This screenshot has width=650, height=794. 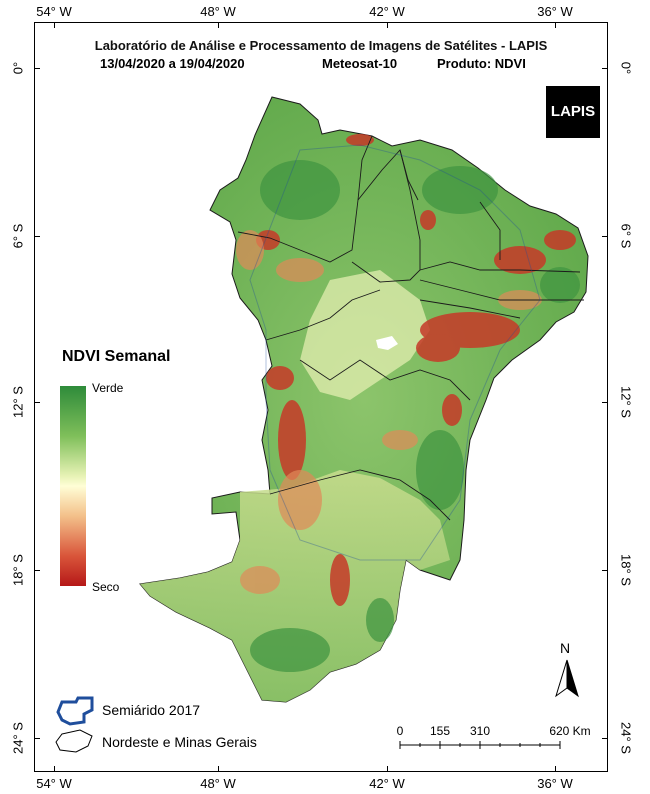 I want to click on satellite-name: Meteosat-10, so click(x=360, y=63).